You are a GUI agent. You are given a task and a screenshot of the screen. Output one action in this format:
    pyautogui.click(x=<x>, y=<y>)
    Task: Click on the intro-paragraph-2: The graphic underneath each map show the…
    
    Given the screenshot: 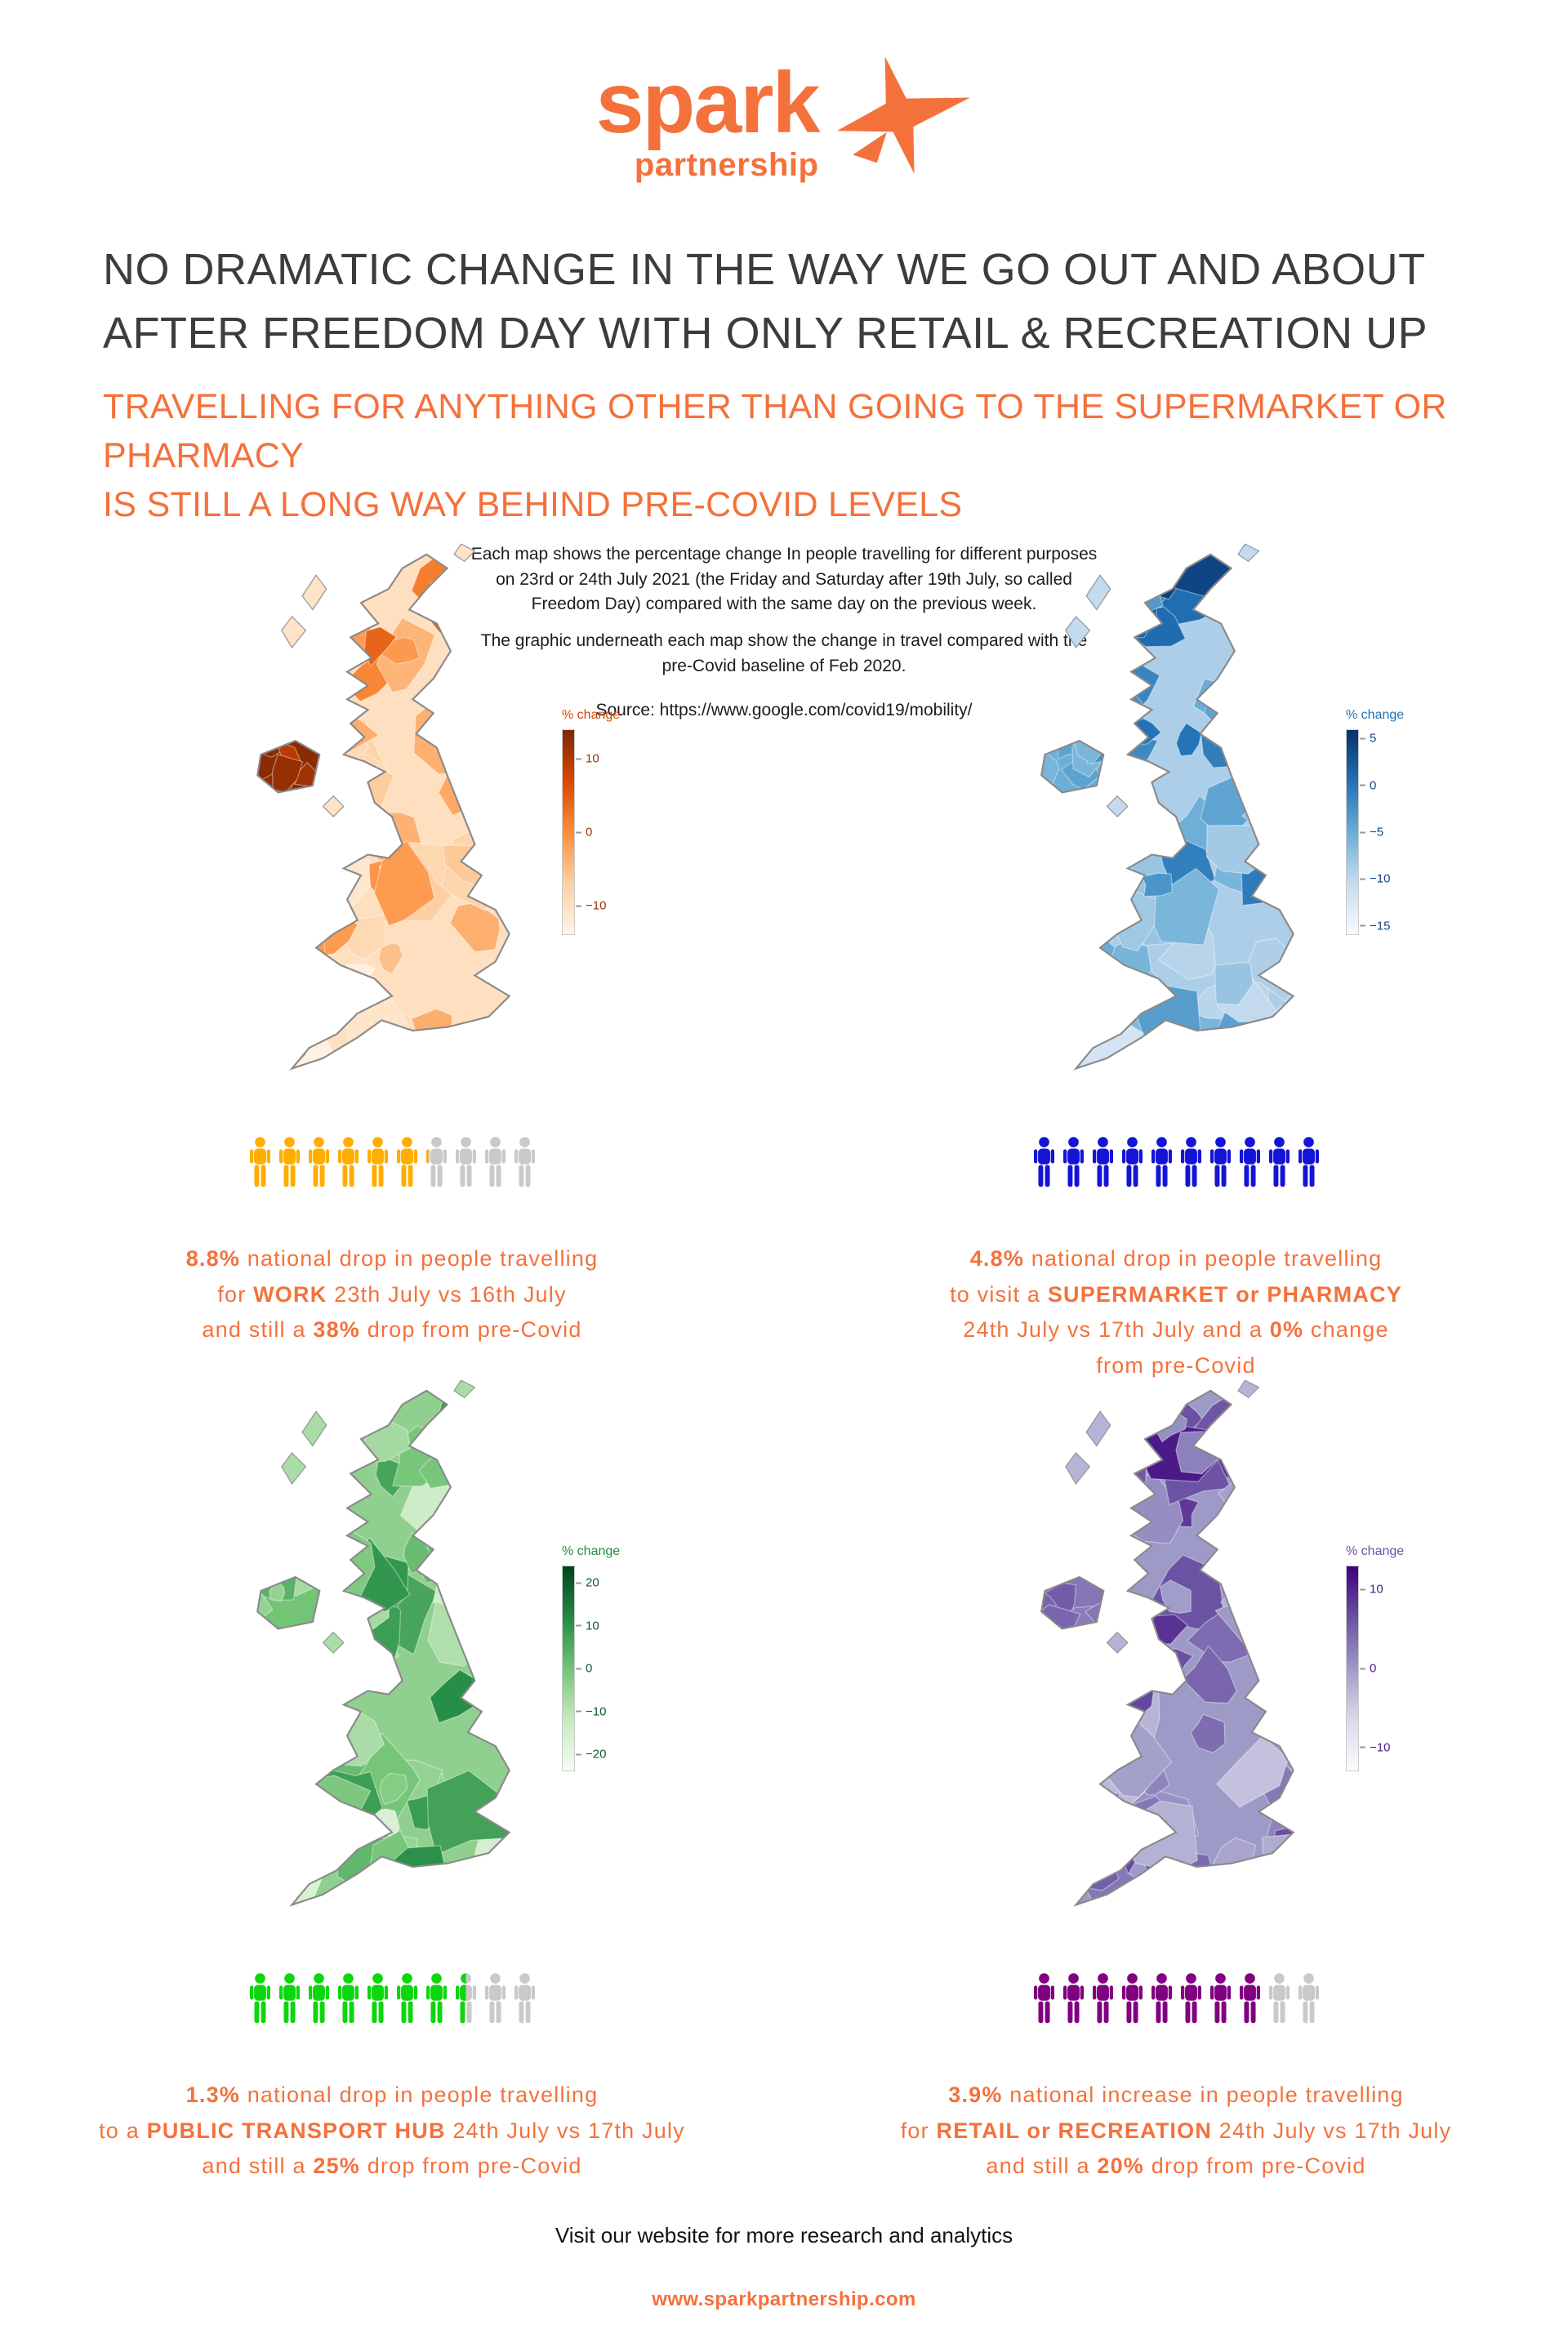 What is the action you would take?
    pyautogui.click(x=784, y=652)
    